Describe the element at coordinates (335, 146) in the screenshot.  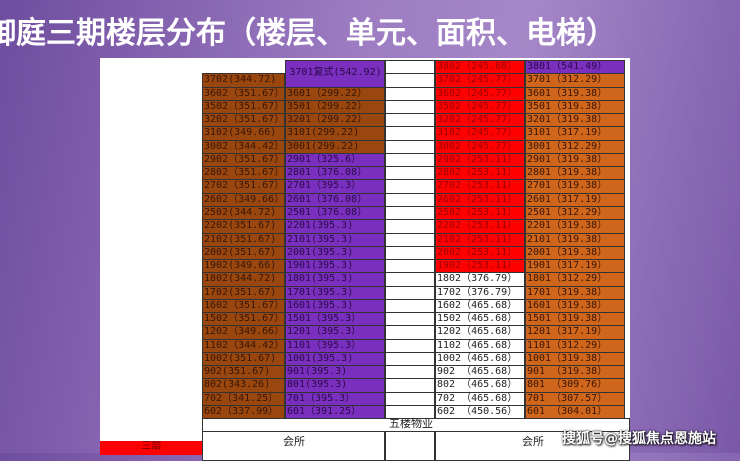
I see `unit-cell: 3001(299.22)` at that location.